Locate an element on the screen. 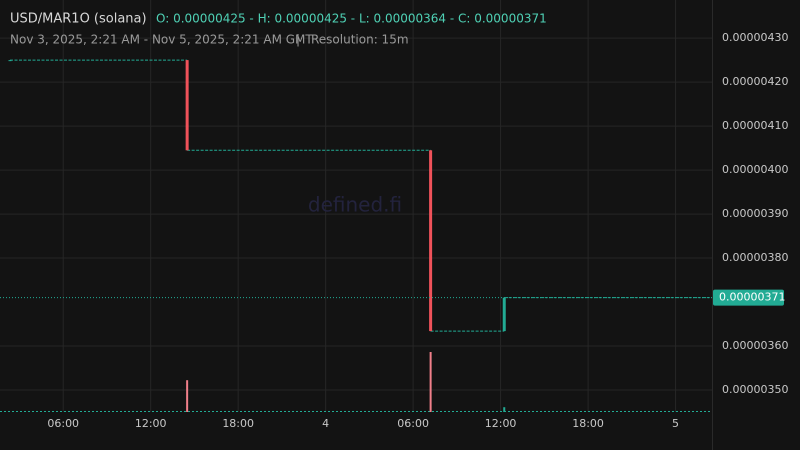  last-price-box is located at coordinates (748, 297).